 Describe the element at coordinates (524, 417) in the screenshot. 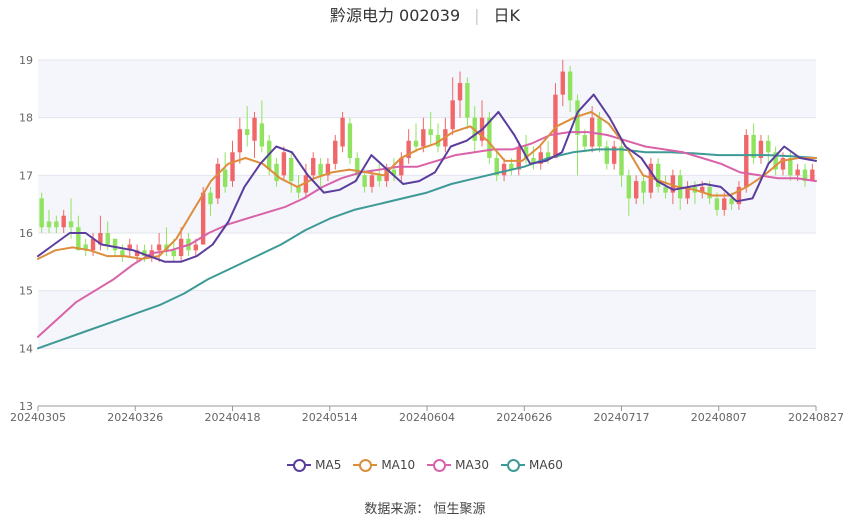

I see `x-tick-label: 20240626` at that location.